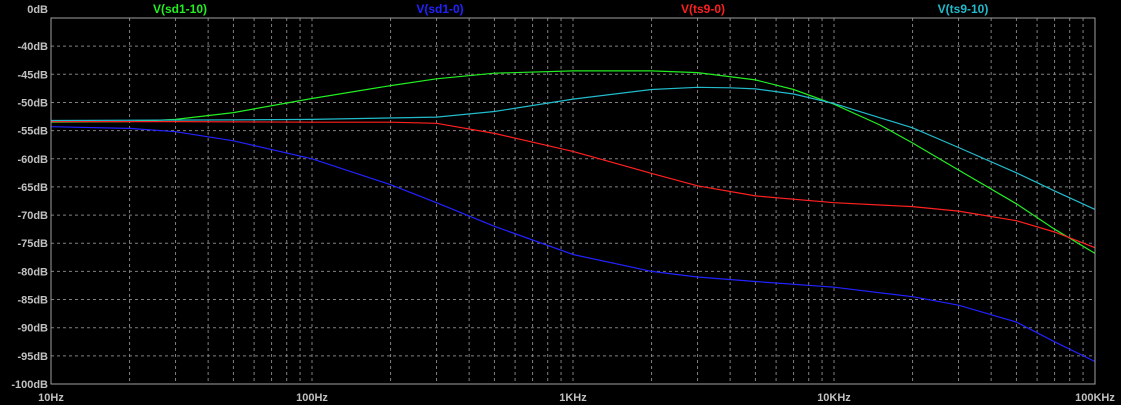  What do you see at coordinates (32, 244) in the screenshot?
I see `y-tick-label: -75dB` at bounding box center [32, 244].